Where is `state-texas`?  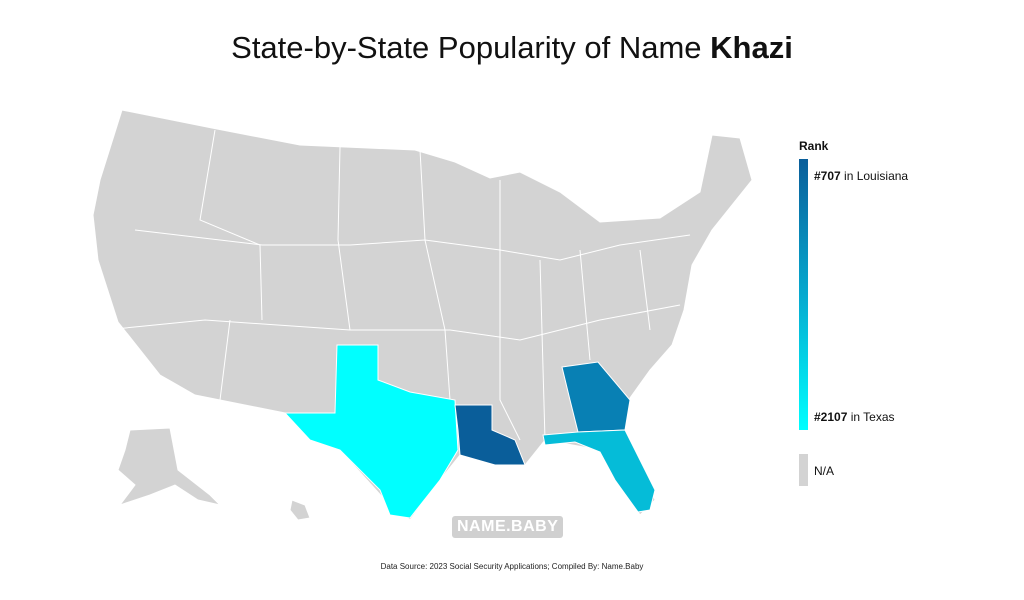
state-texas is located at coordinates (371, 431).